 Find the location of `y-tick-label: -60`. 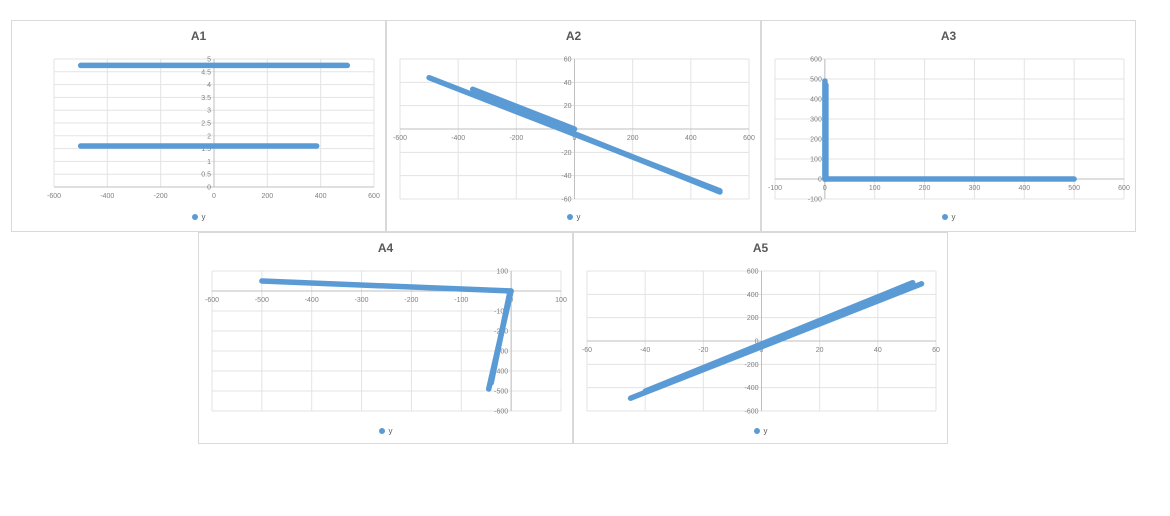

y-tick-label: -60 is located at coordinates (566, 200).